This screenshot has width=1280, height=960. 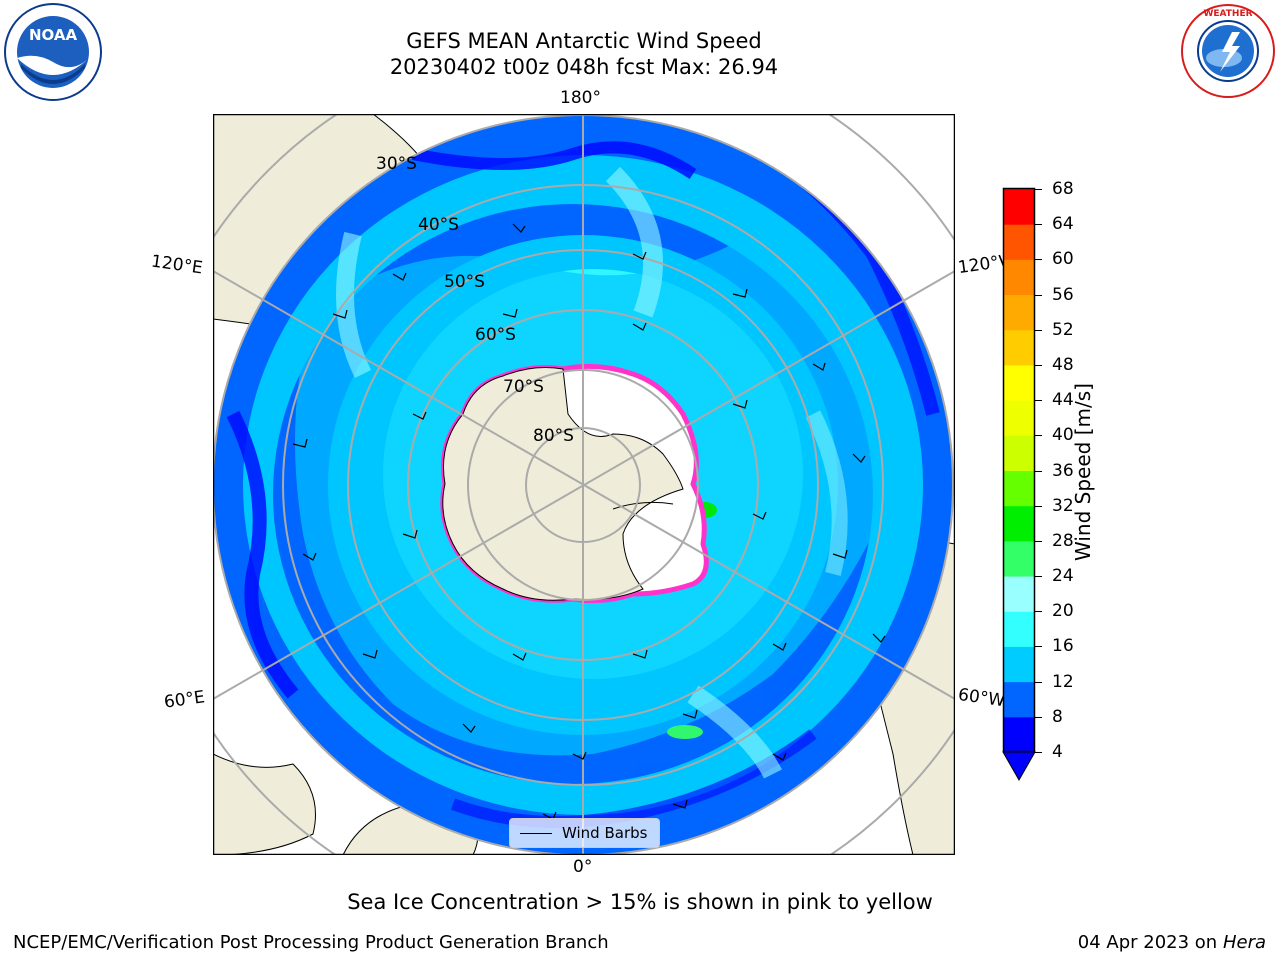 I want to click on colorbar-tick-label: 28, so click(x=1063, y=540).